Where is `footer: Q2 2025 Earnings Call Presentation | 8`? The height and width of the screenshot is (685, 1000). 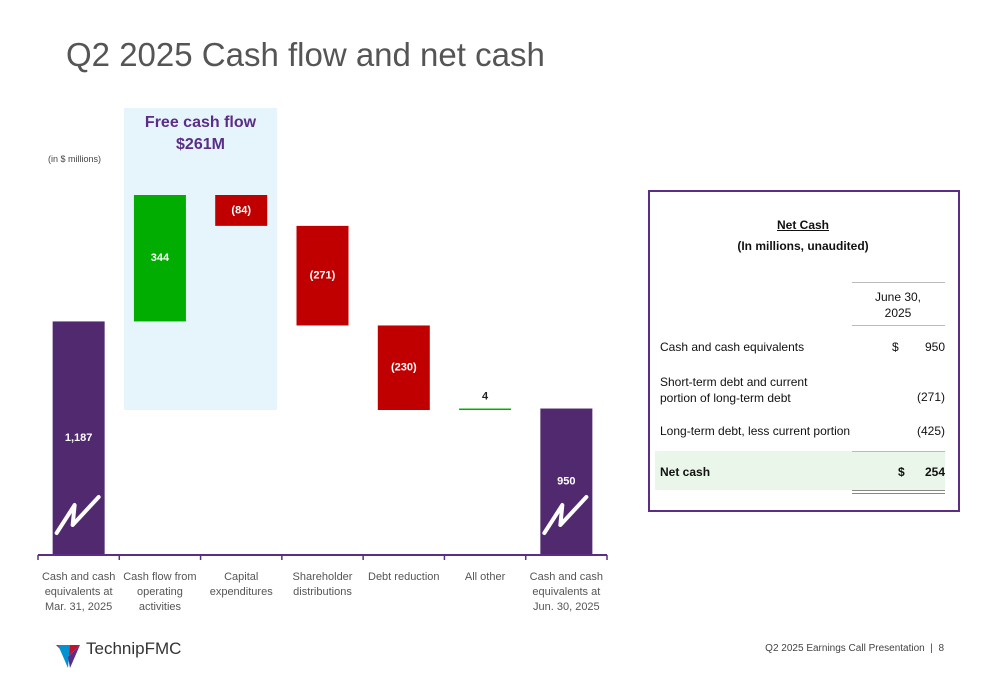
footer: Q2 2025 Earnings Call Presentation | 8 is located at coordinates (854, 648).